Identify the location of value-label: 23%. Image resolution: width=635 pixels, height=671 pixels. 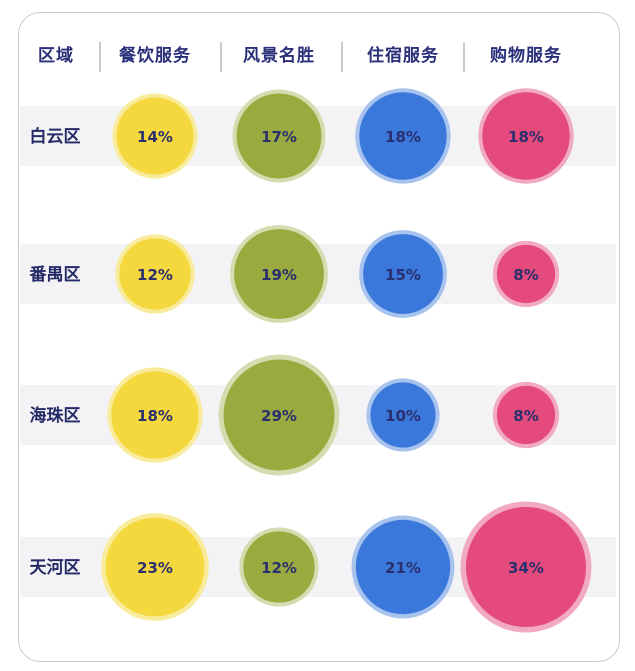
(155, 568).